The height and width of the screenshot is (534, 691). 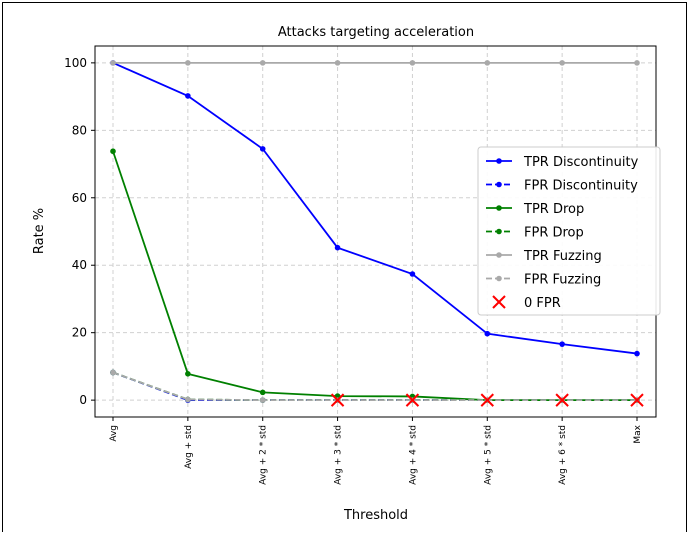 I want to click on legend-label: FPR Drop, so click(x=554, y=233).